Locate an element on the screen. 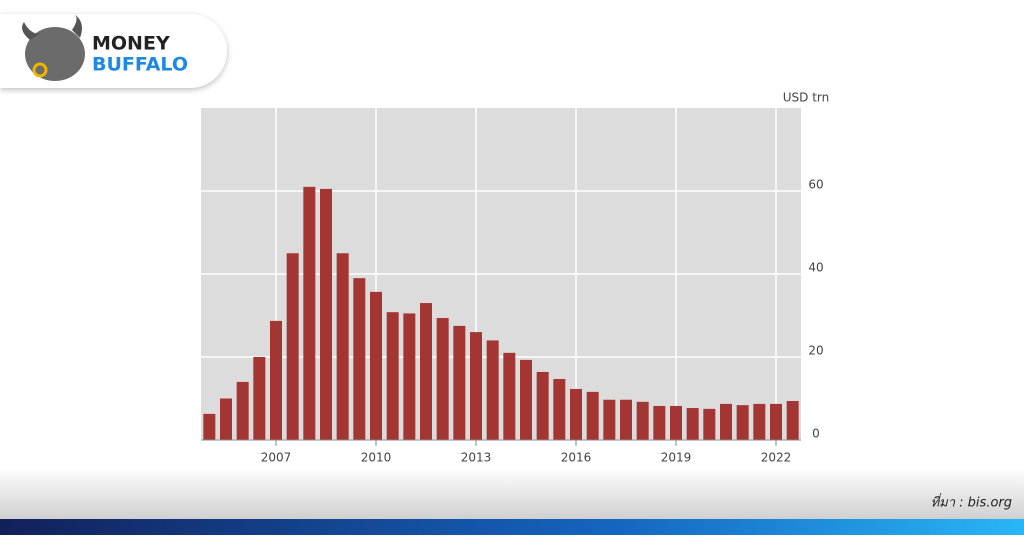 The width and height of the screenshot is (1024, 539). x-tick-label: 2010 is located at coordinates (376, 458).